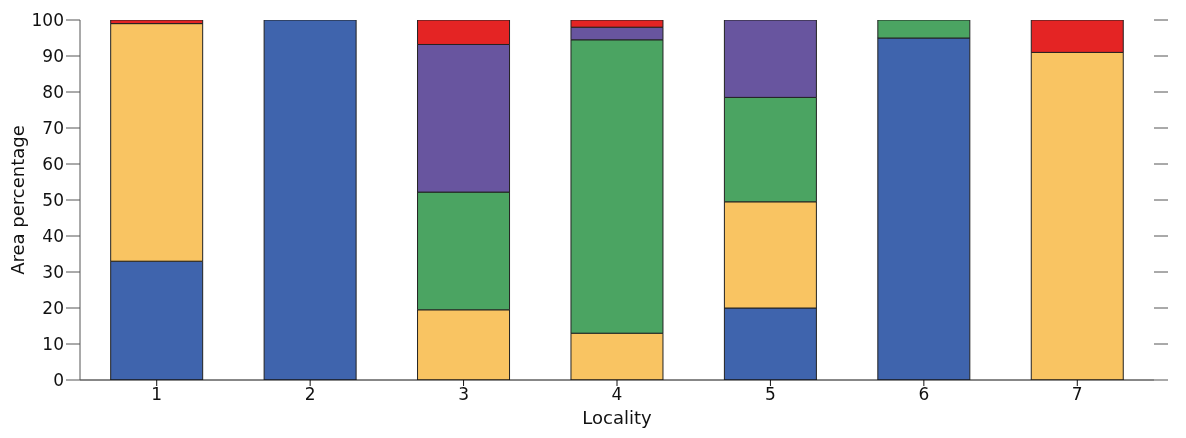 This screenshot has height=438, width=1186. Describe the element at coordinates (53, 308) in the screenshot. I see `y-tick-label: 20` at that location.